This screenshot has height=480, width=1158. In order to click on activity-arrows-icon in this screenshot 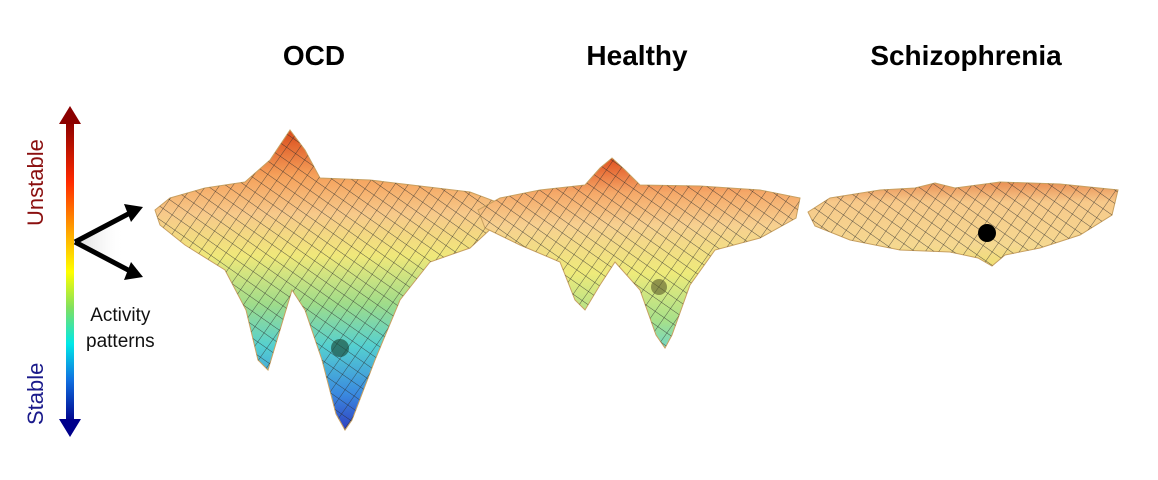, I will do `click(108, 242)`.